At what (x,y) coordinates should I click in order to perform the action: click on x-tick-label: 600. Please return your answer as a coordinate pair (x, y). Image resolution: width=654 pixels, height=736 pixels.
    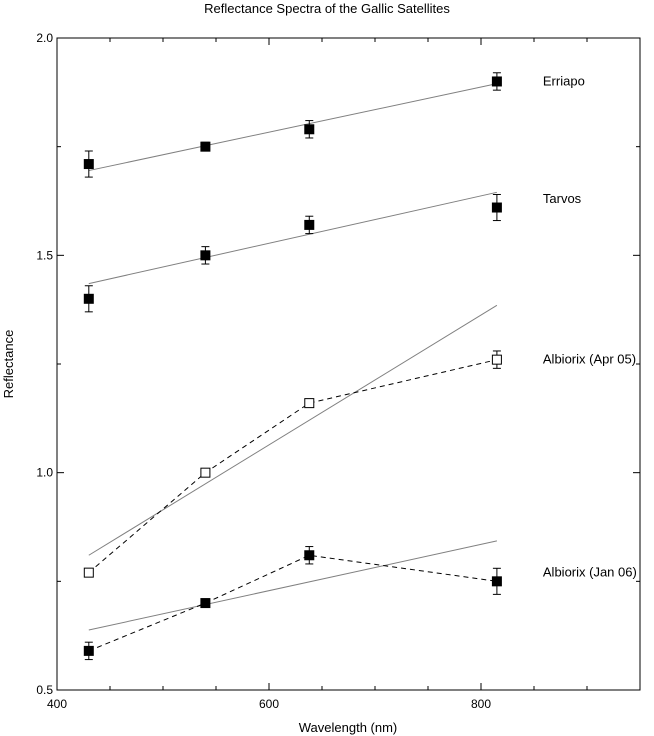
    Looking at the image, I should click on (269, 704).